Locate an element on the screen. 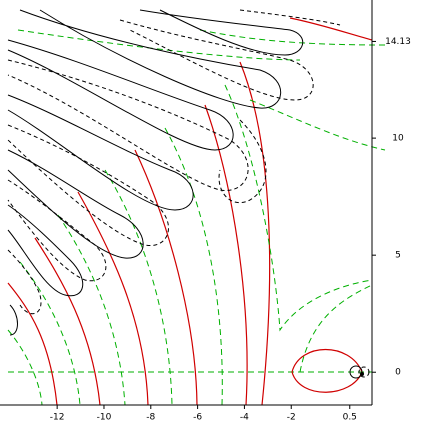 Image resolution: width=432 pixels, height=432 pixels. y-tick-label: 10 is located at coordinates (398, 139).